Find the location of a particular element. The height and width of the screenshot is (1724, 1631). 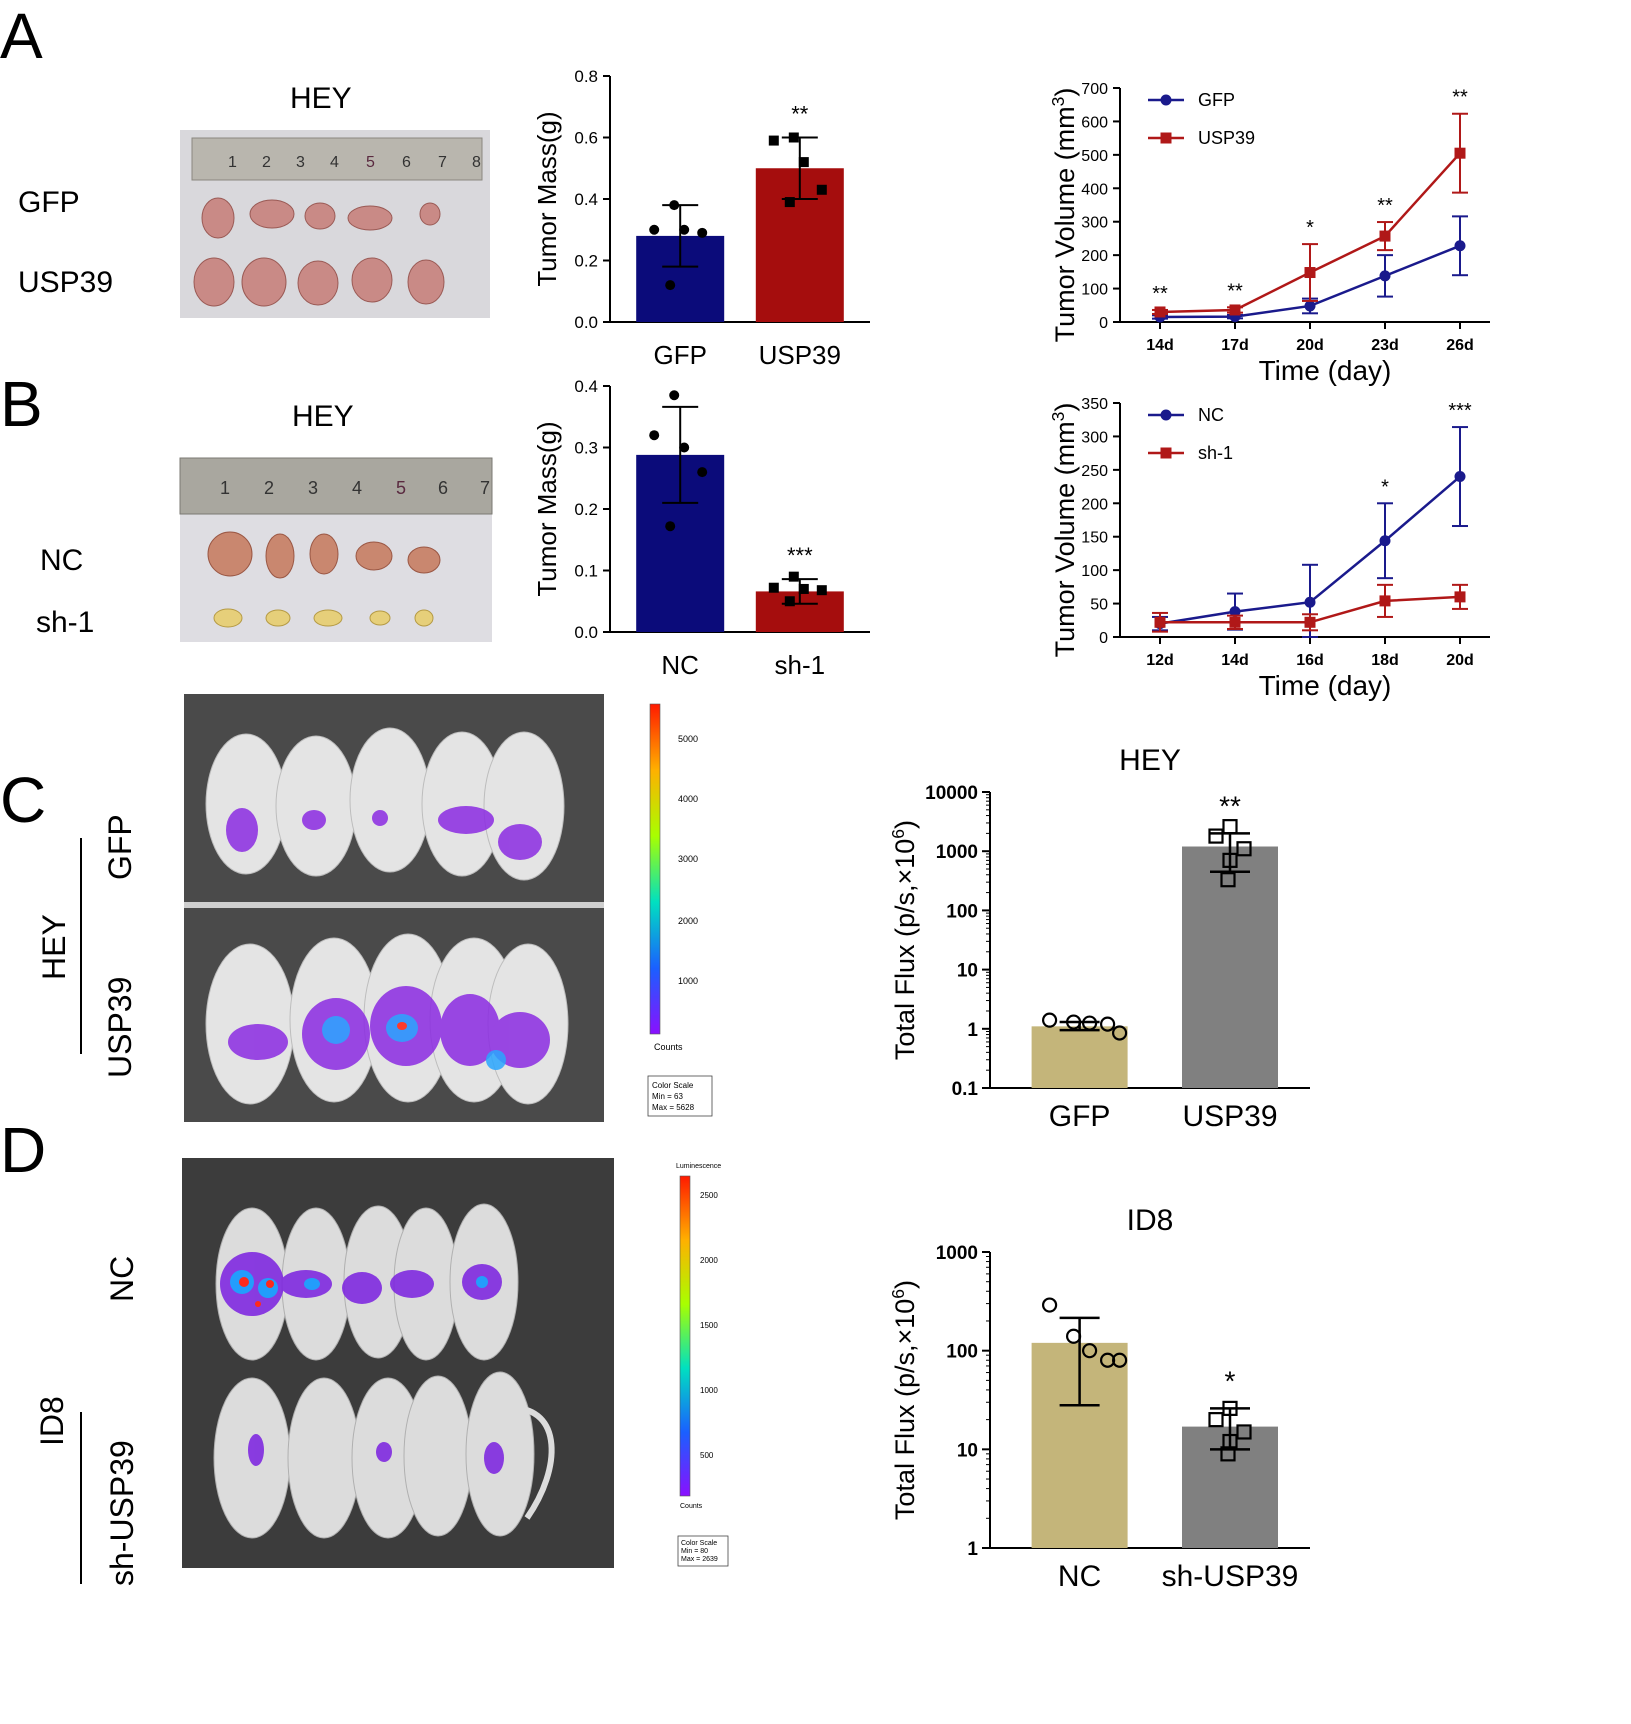

ruler-mark: 2 is located at coordinates (269, 488).